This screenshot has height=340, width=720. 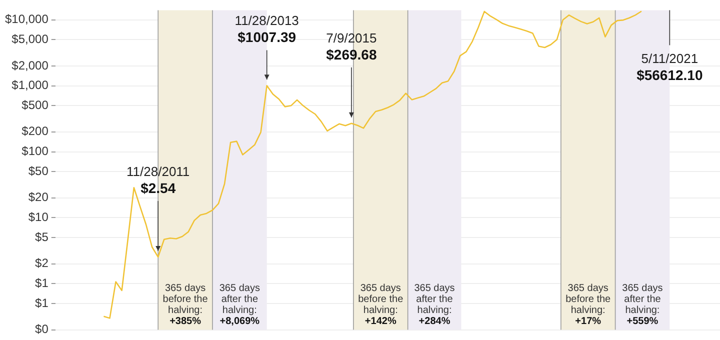 What do you see at coordinates (266, 29) in the screenshot?
I see `annotation: 11/28/2013 $1007.39` at bounding box center [266, 29].